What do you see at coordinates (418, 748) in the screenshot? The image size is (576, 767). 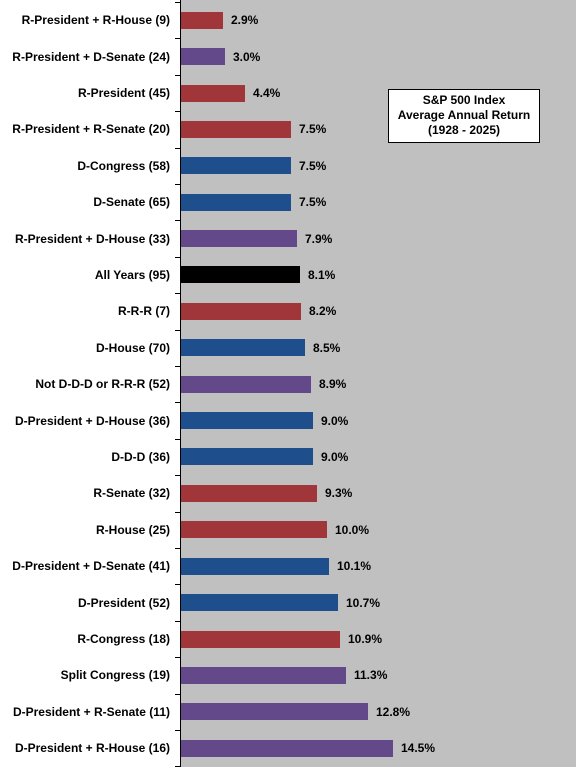 I see `value-label: 14.5%` at bounding box center [418, 748].